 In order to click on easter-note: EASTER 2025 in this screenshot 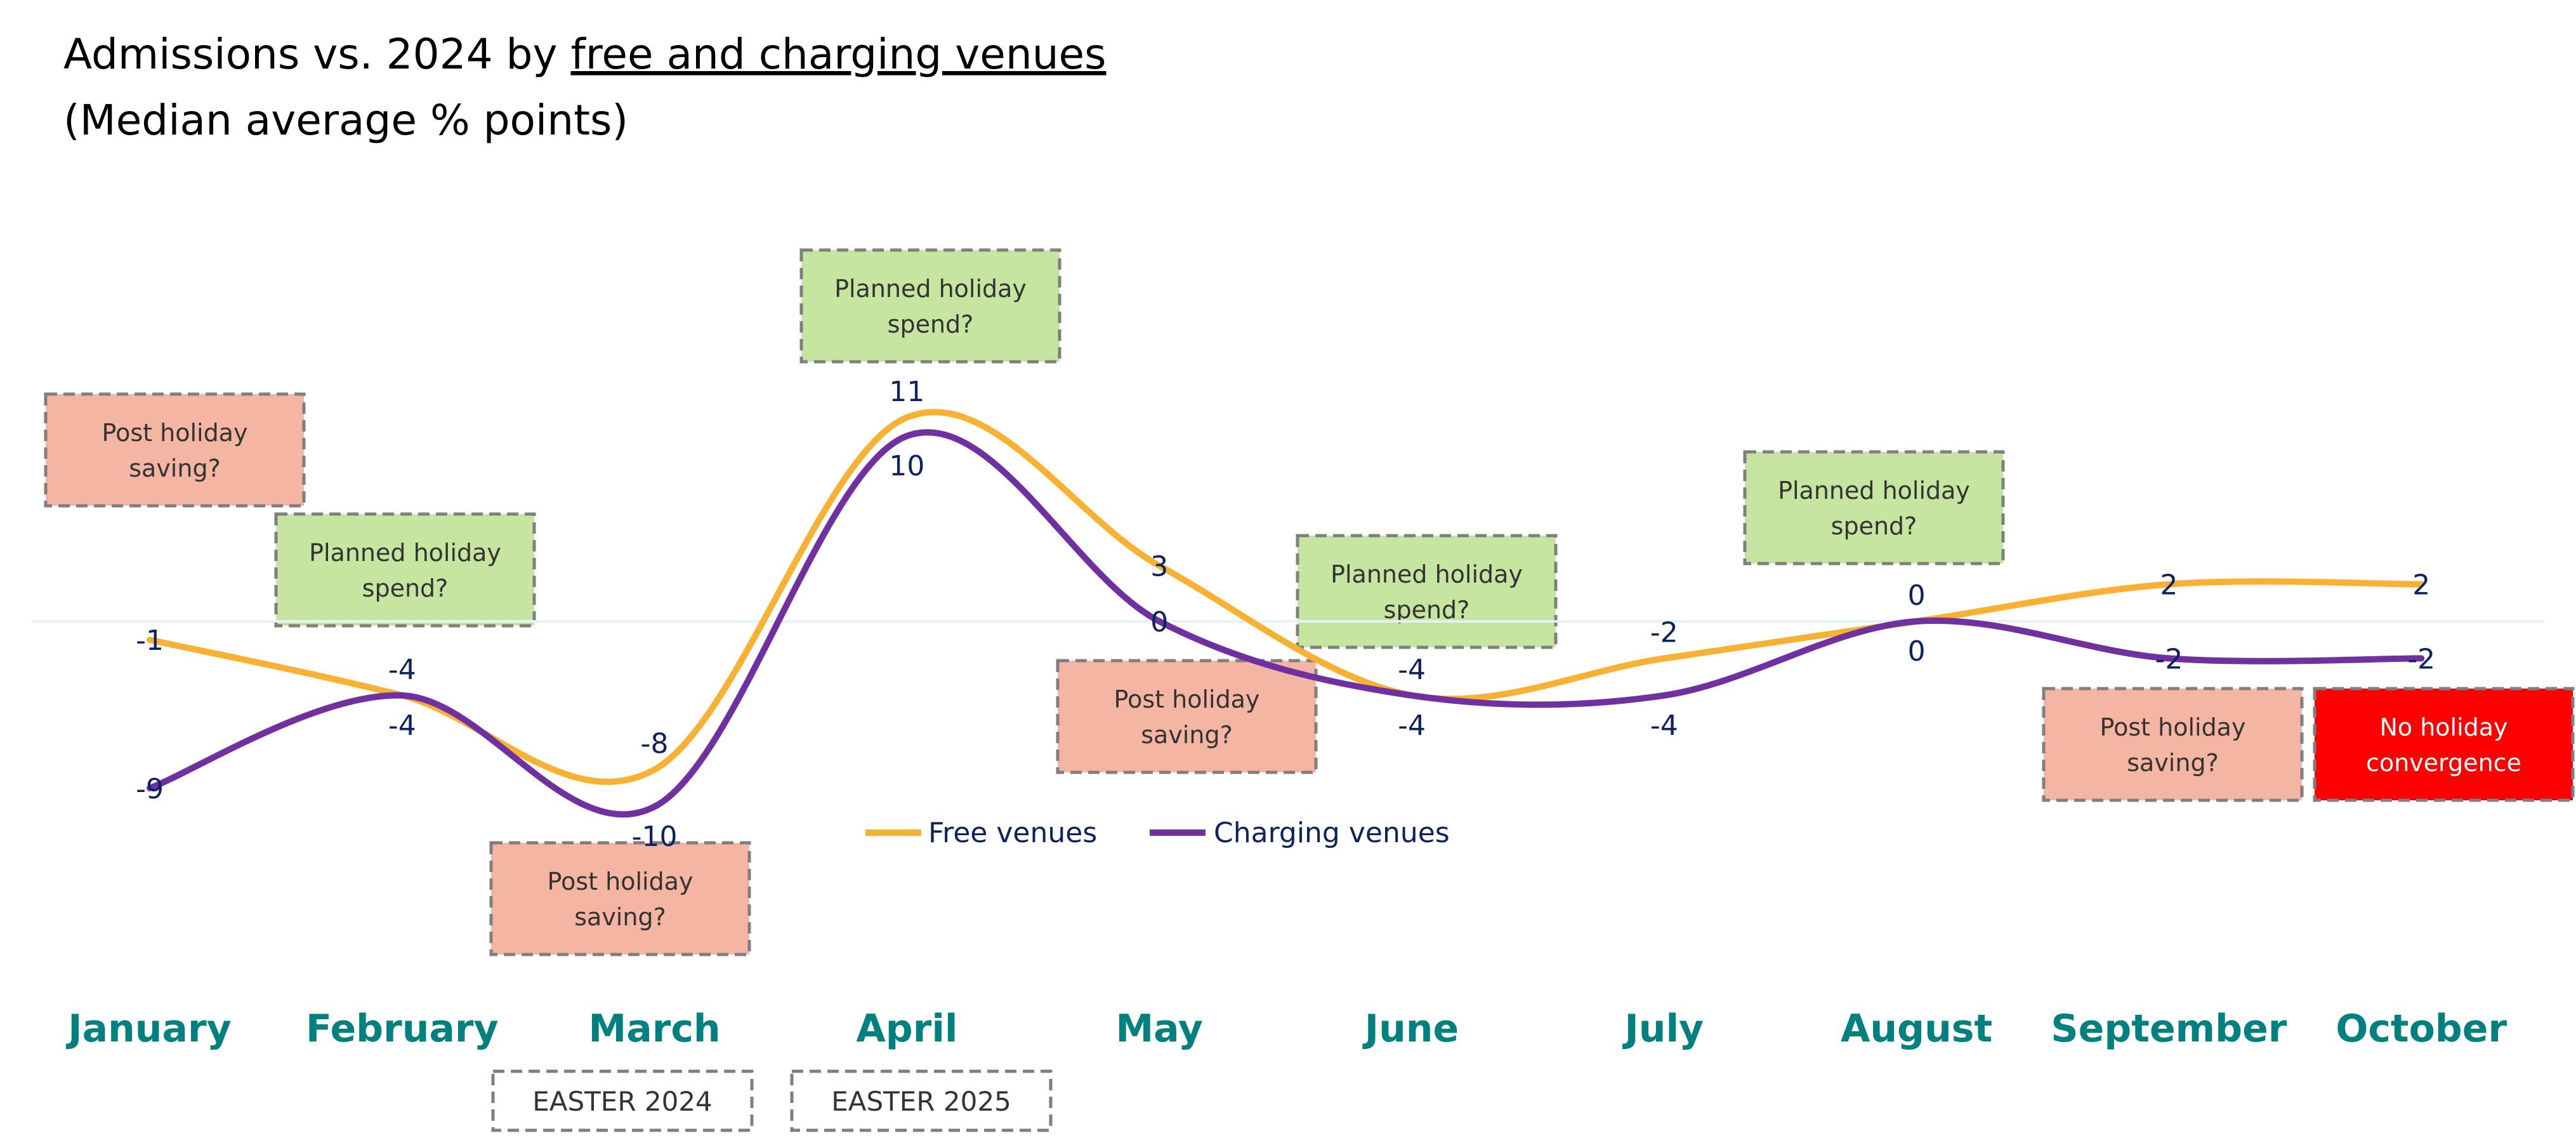, I will do `click(921, 1100)`.